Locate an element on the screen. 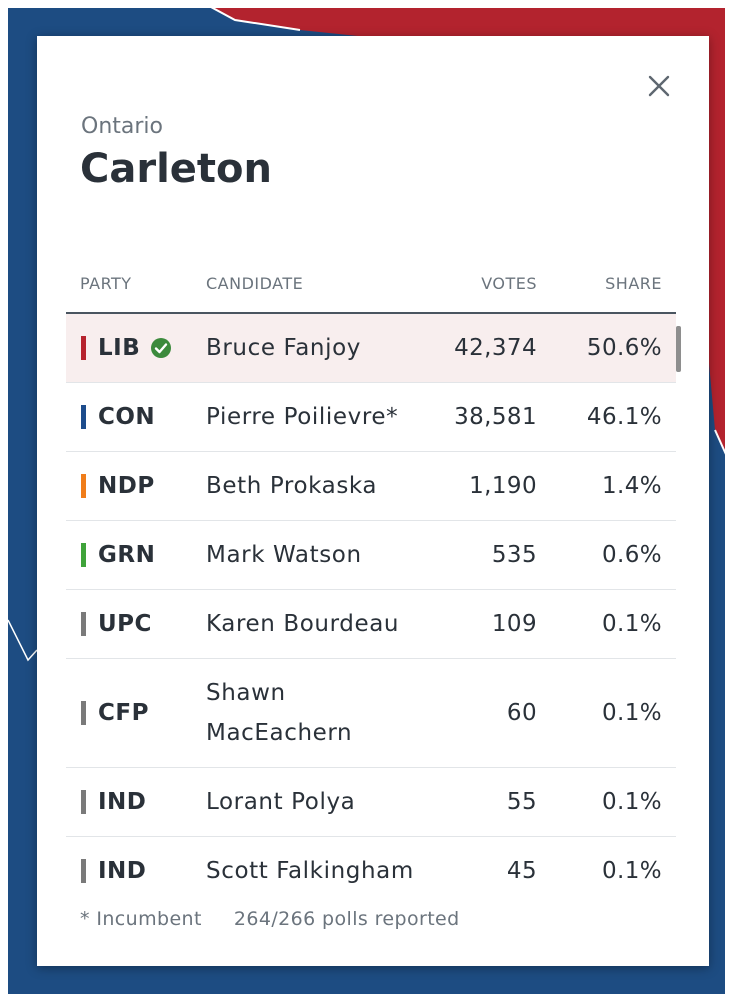 This screenshot has width=733, height=1000. table-header: PARTY CANDIDATE VOTES SHARE is located at coordinates (371, 289).